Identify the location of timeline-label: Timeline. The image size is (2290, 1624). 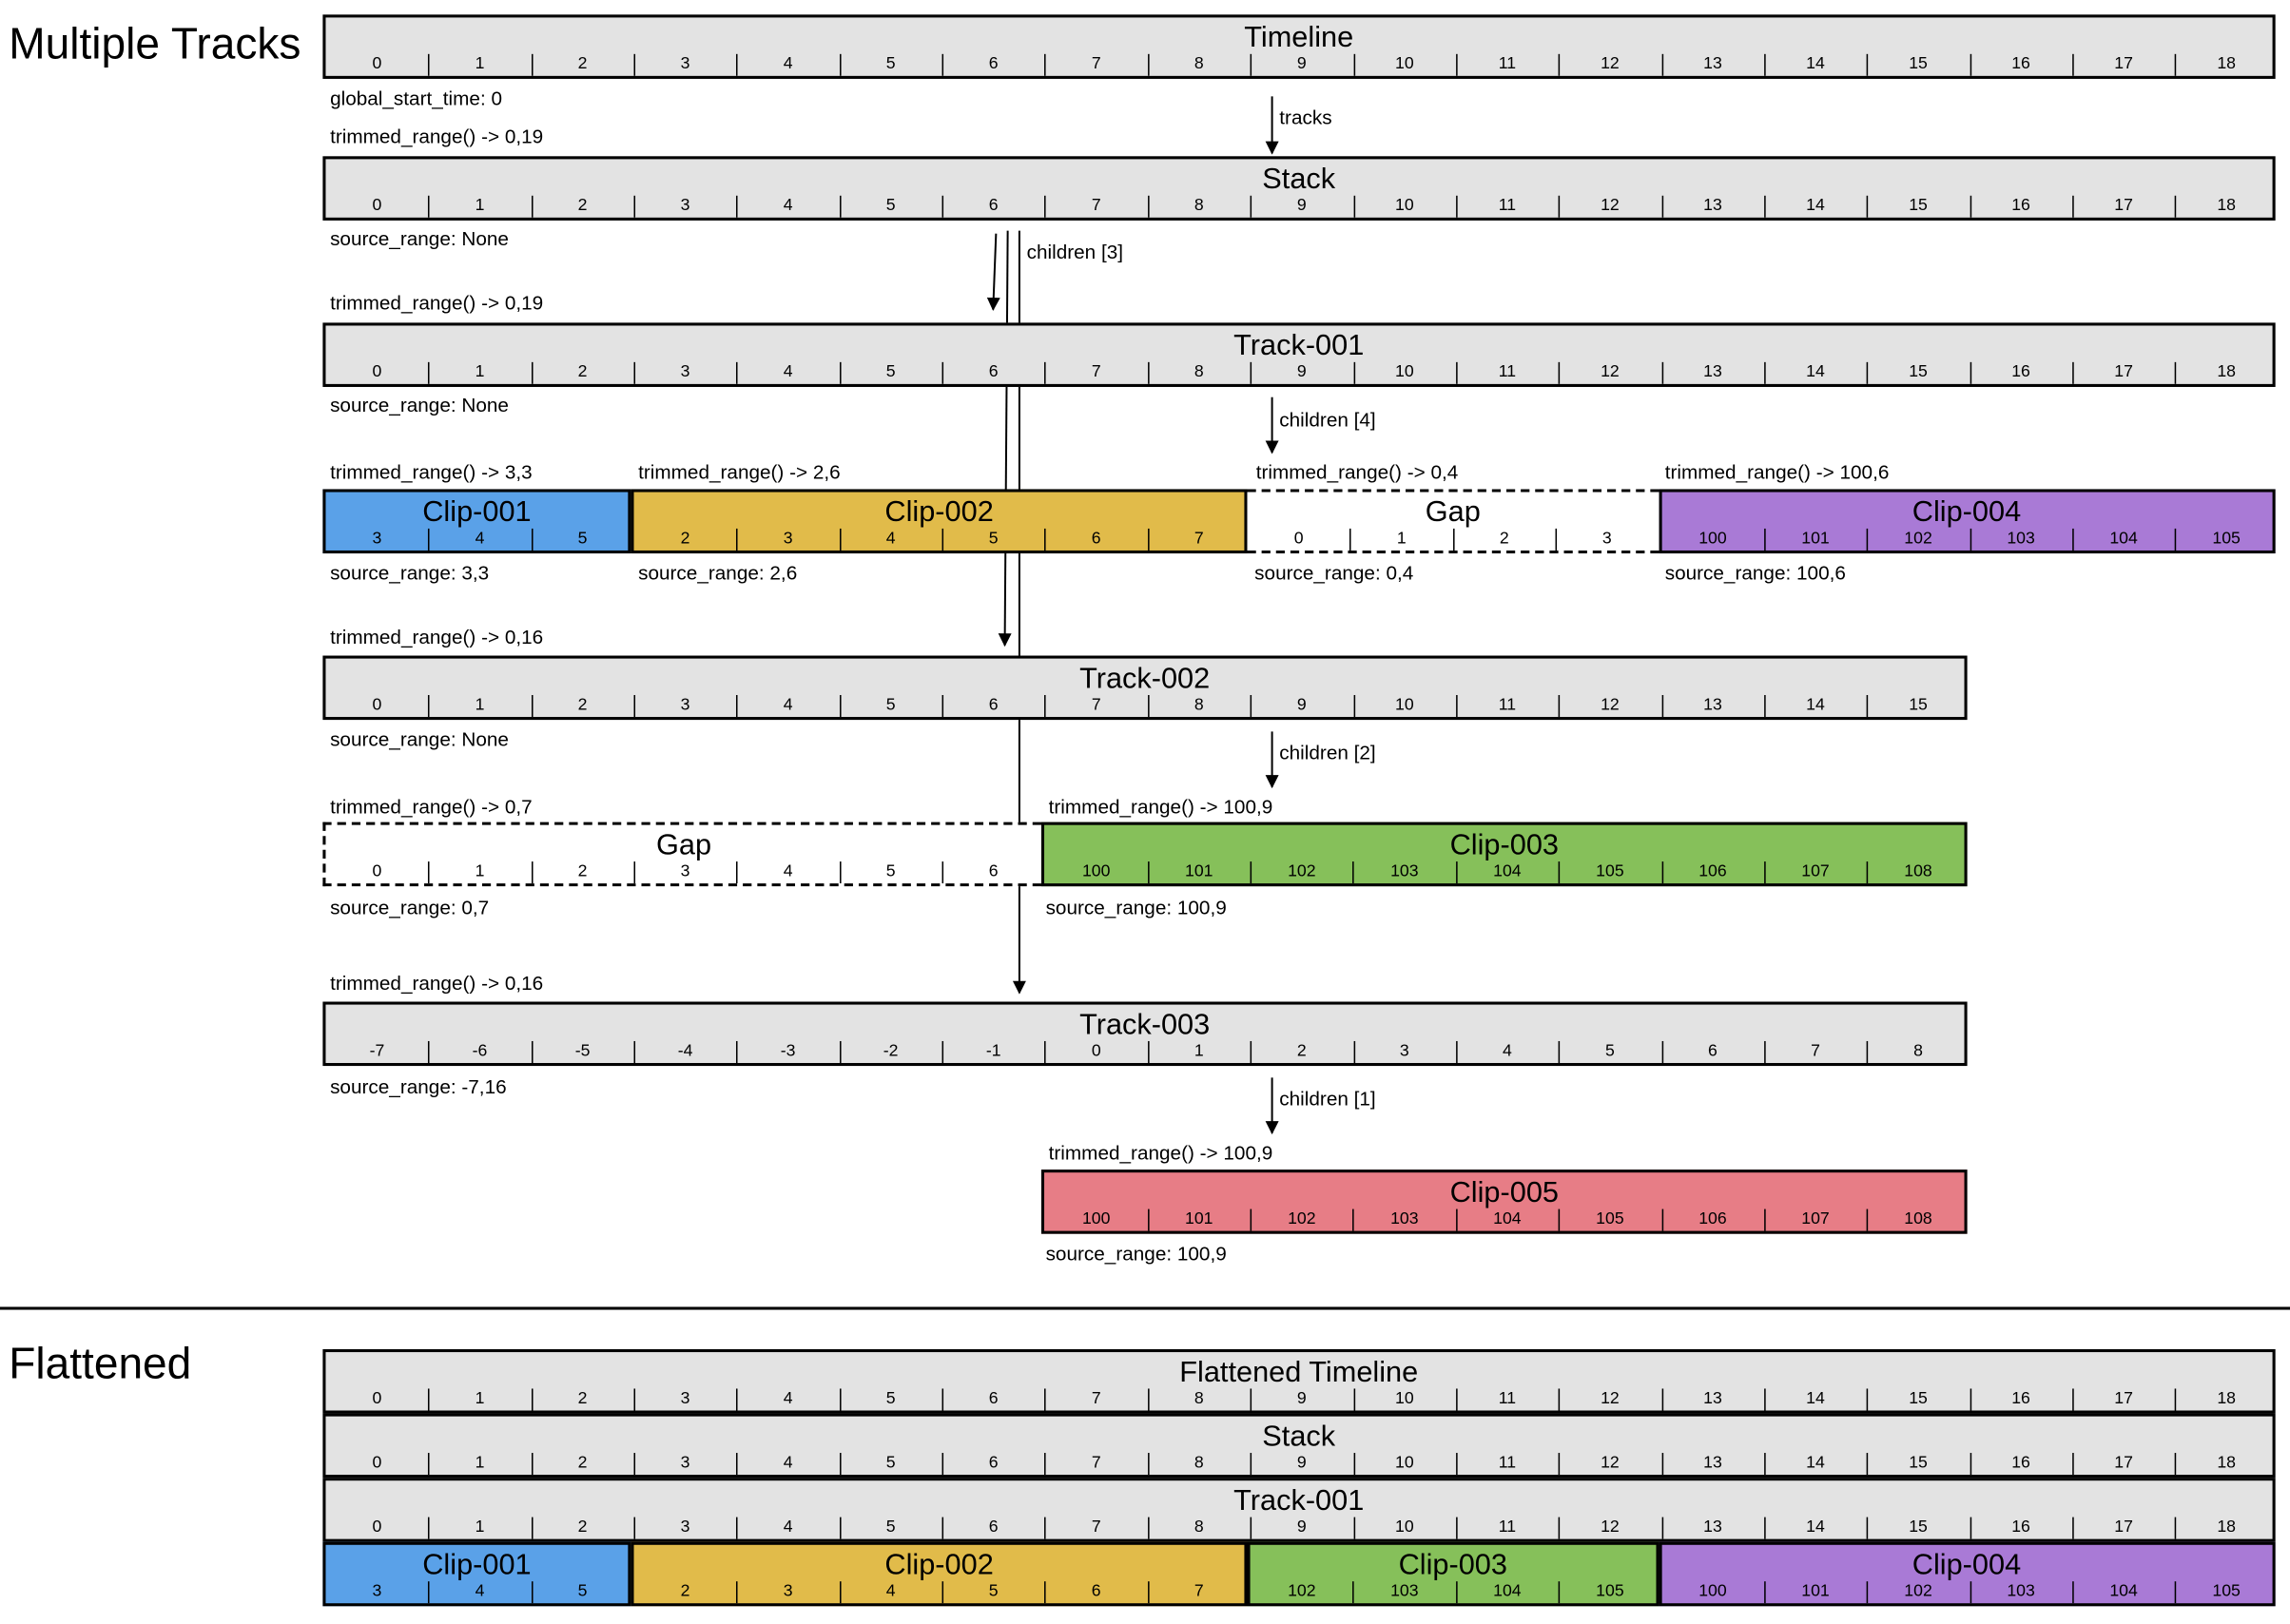
(1299, 38).